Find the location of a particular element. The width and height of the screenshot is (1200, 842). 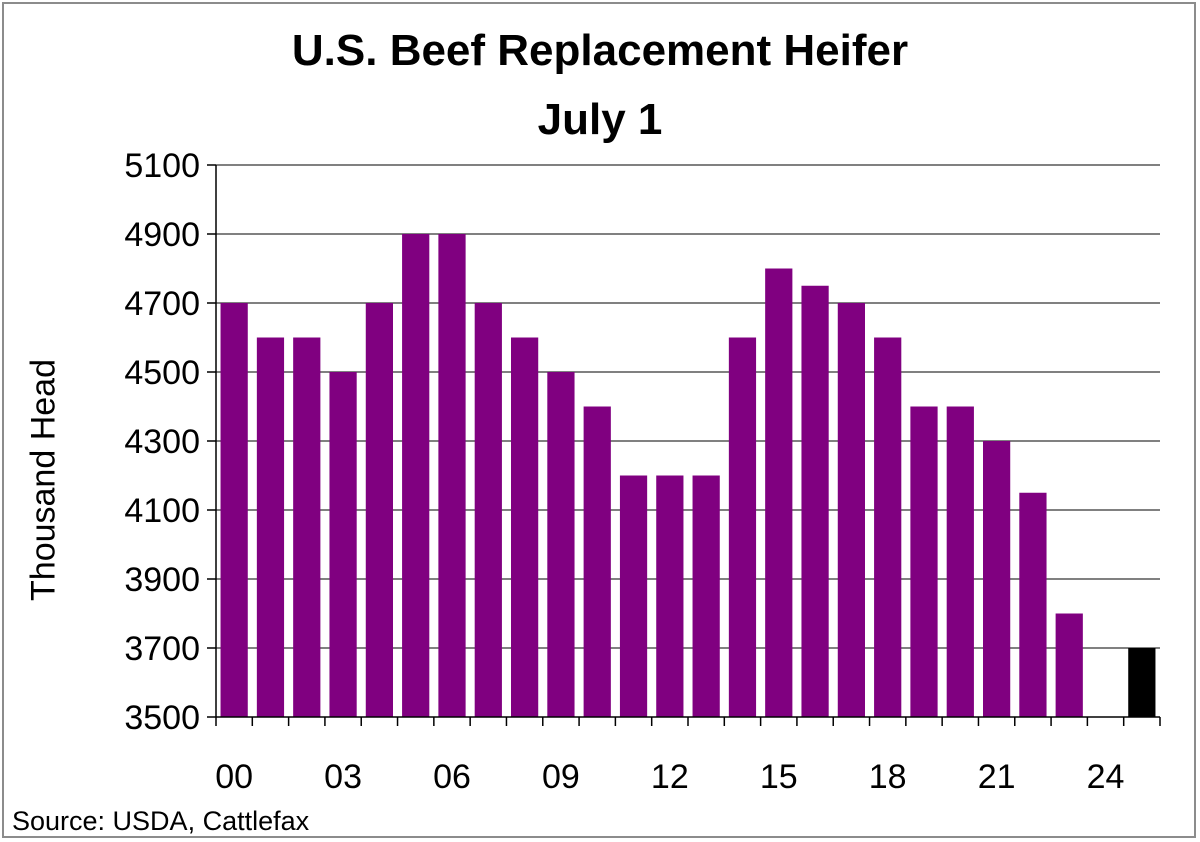

y-tick-label: 4700 is located at coordinates (162, 304).